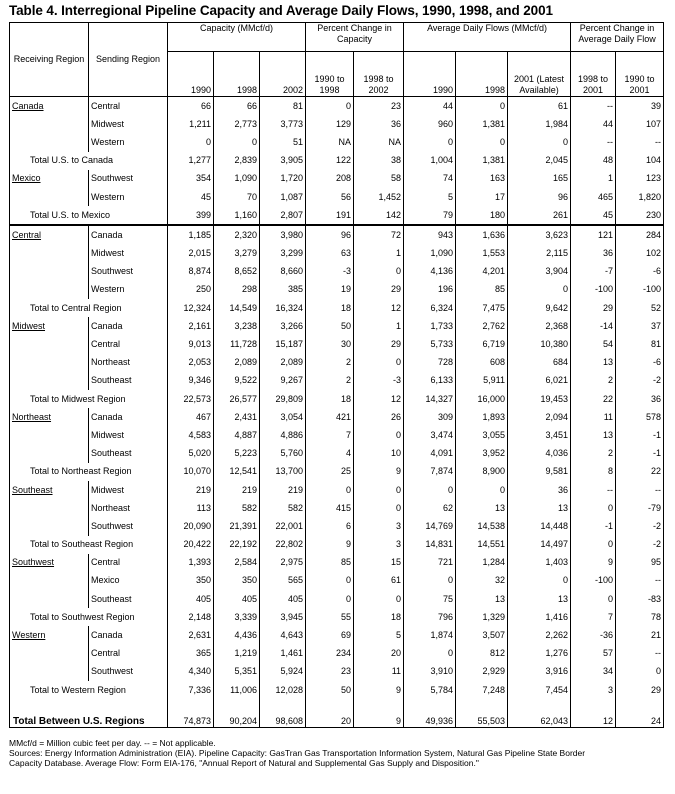 Image resolution: width=675 pixels, height=794 pixels. I want to click on value-cell: 6,133, so click(430, 380).